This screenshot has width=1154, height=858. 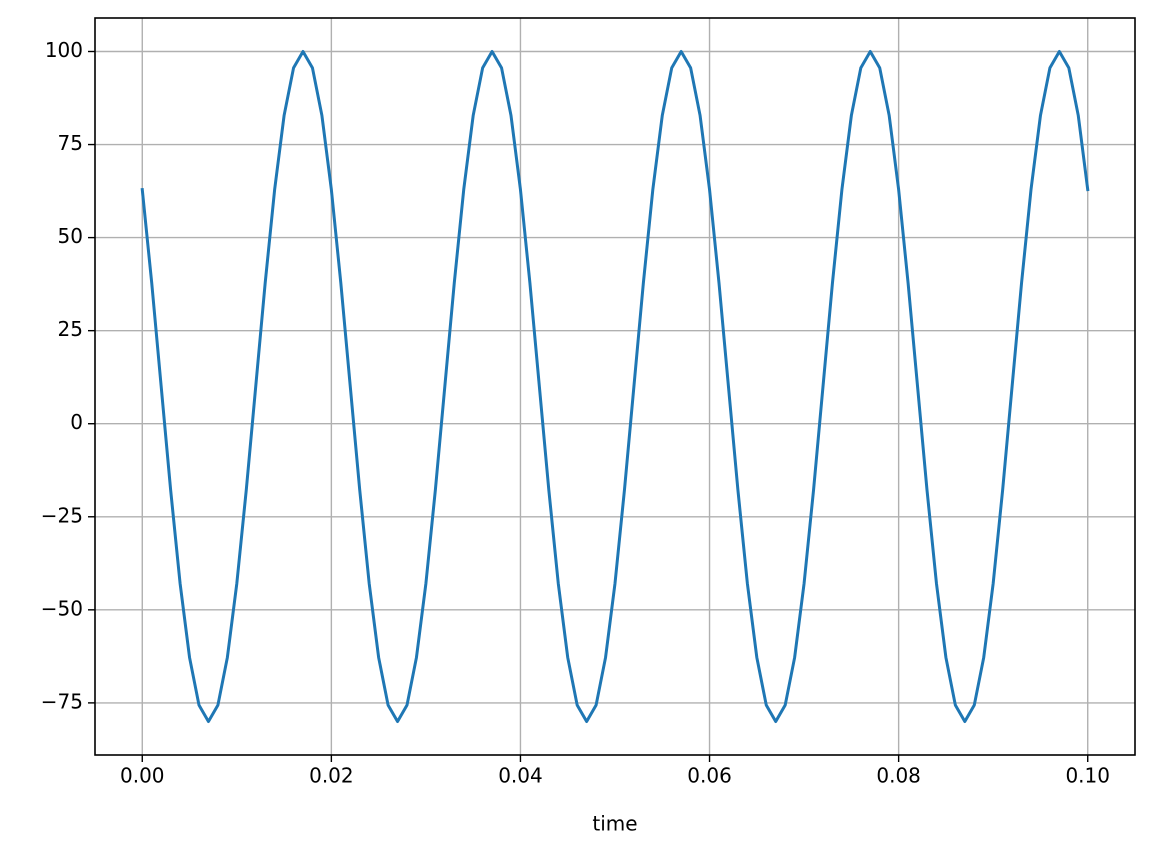 I want to click on x-tick-label: 0.08, so click(x=898, y=776).